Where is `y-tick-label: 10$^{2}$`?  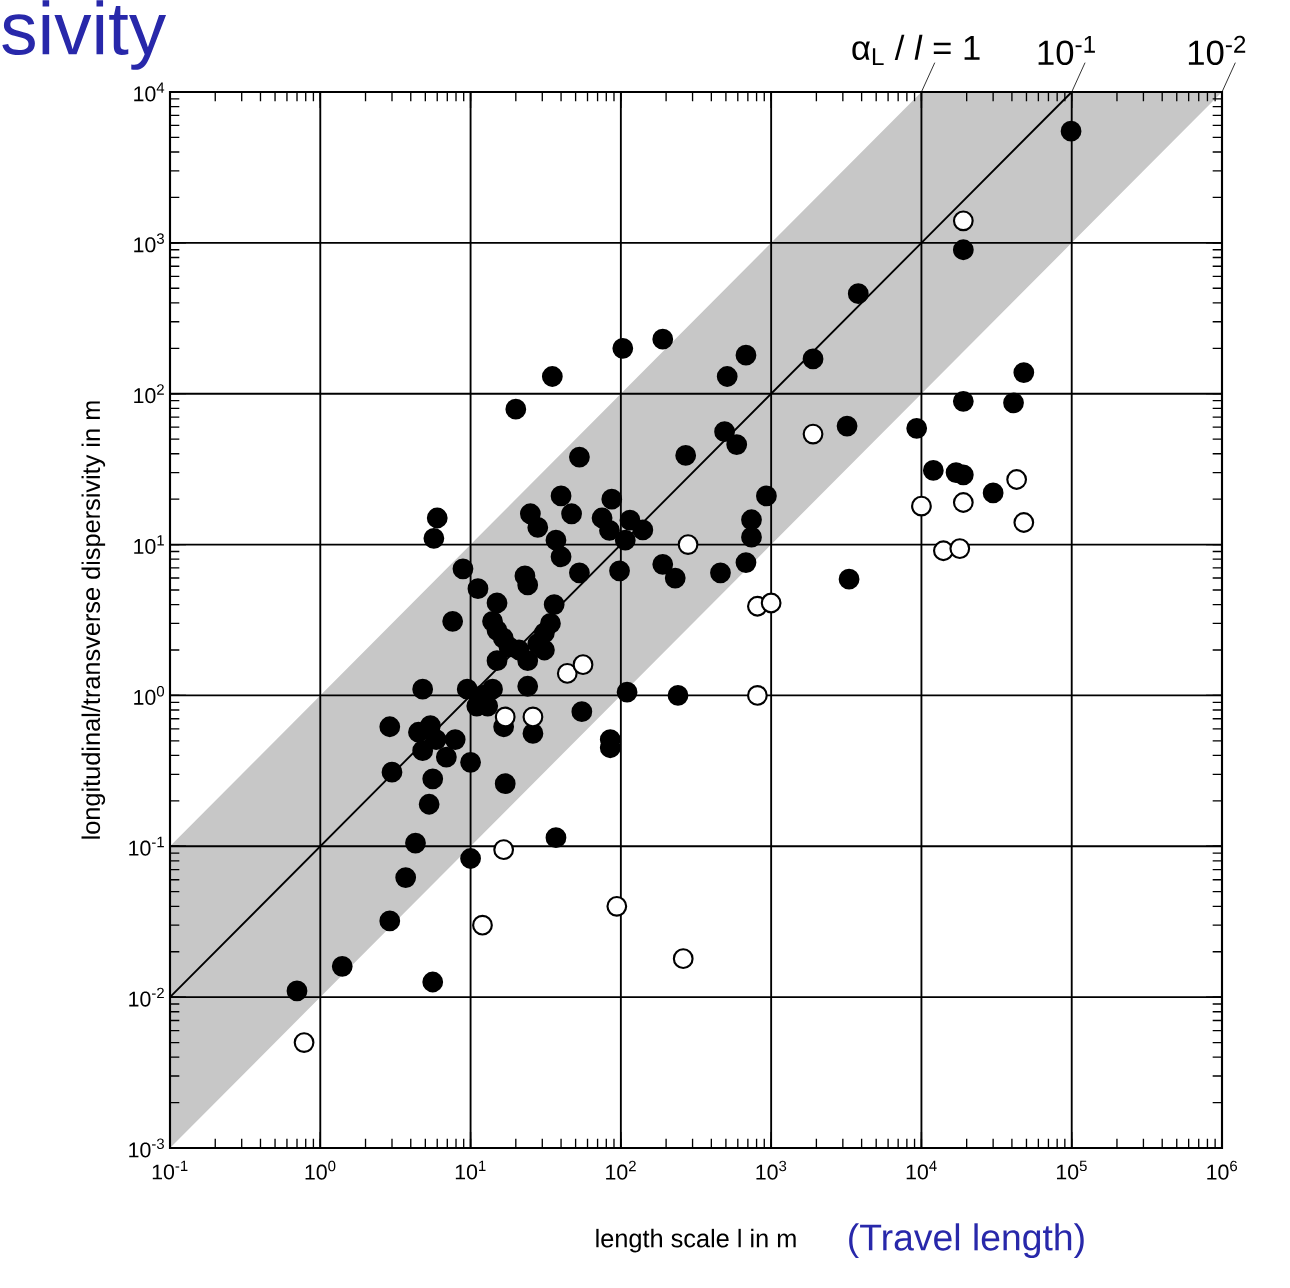 y-tick-label: 10$^{2}$ is located at coordinates (149, 394).